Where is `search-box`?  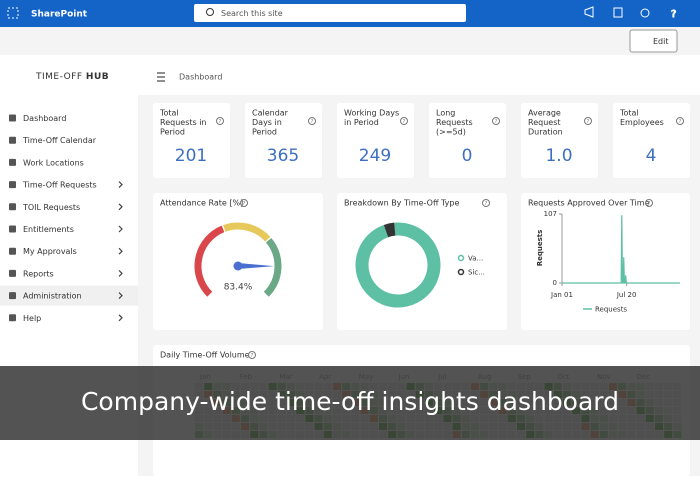
search-box is located at coordinates (330, 13).